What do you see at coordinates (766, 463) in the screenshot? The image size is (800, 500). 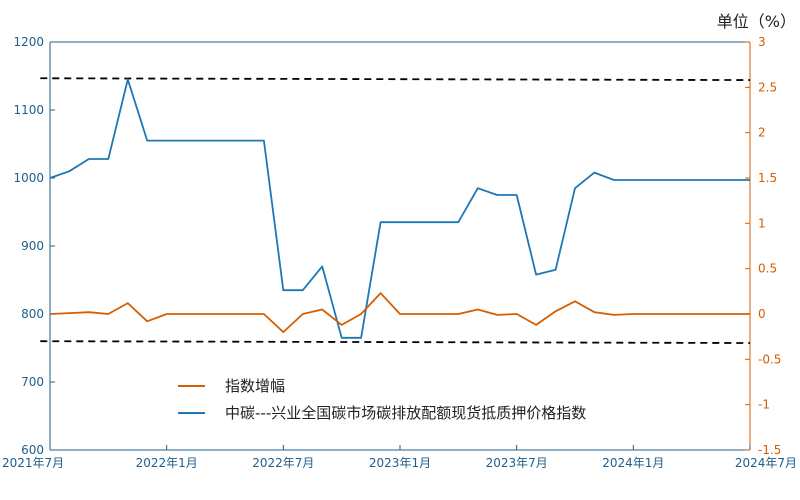 I see `x-tick-label: 2024年7月` at bounding box center [766, 463].